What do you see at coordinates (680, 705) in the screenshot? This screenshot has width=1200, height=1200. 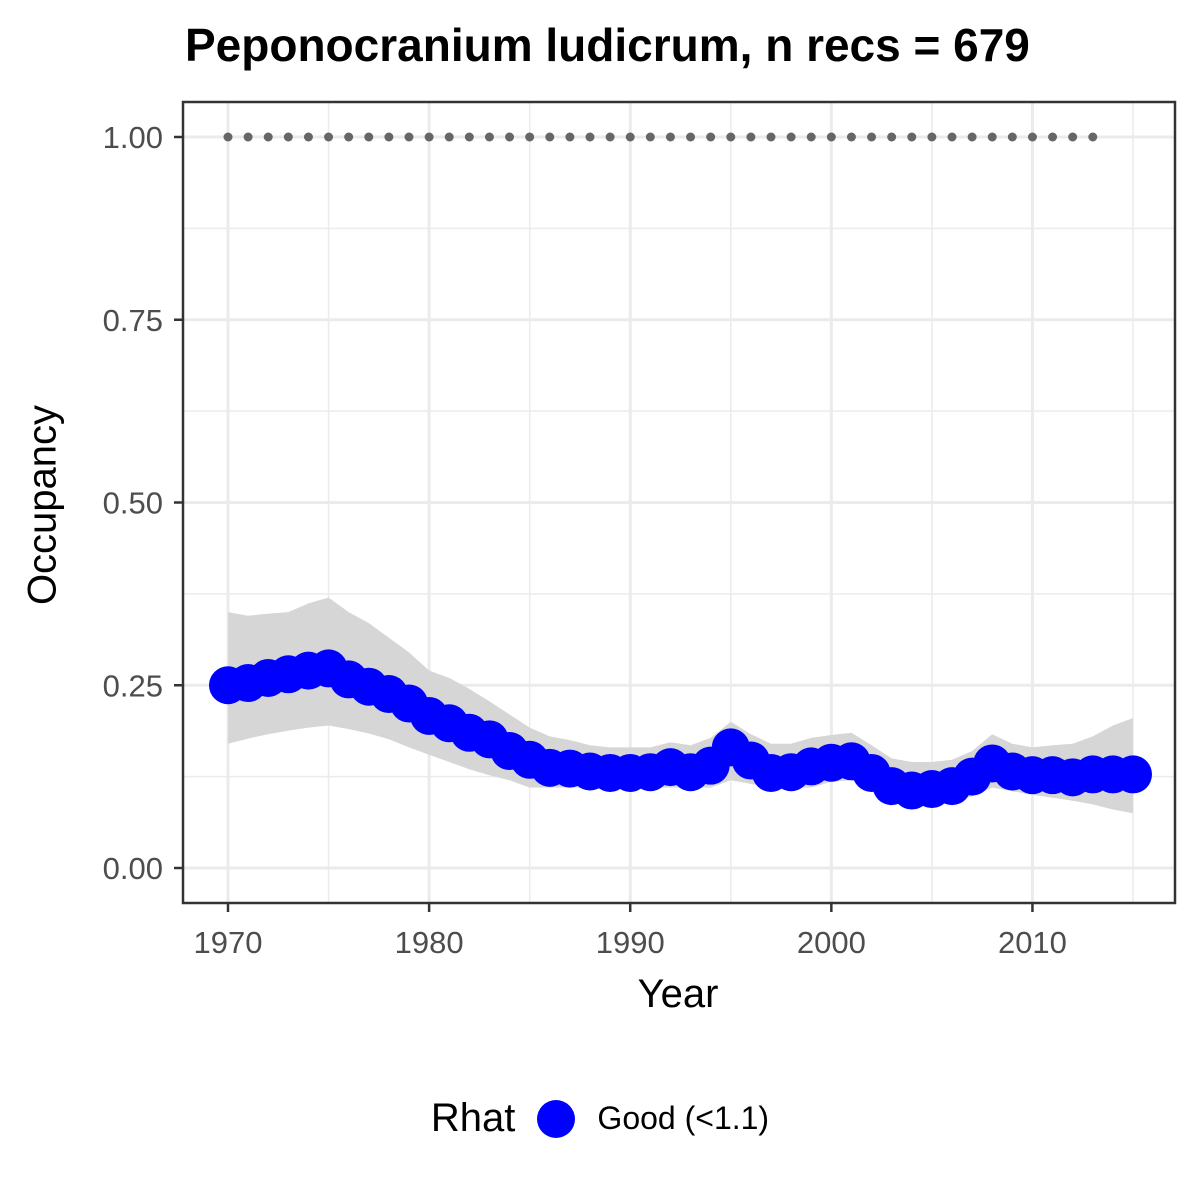 I see `credible-interval-ribbon` at bounding box center [680, 705].